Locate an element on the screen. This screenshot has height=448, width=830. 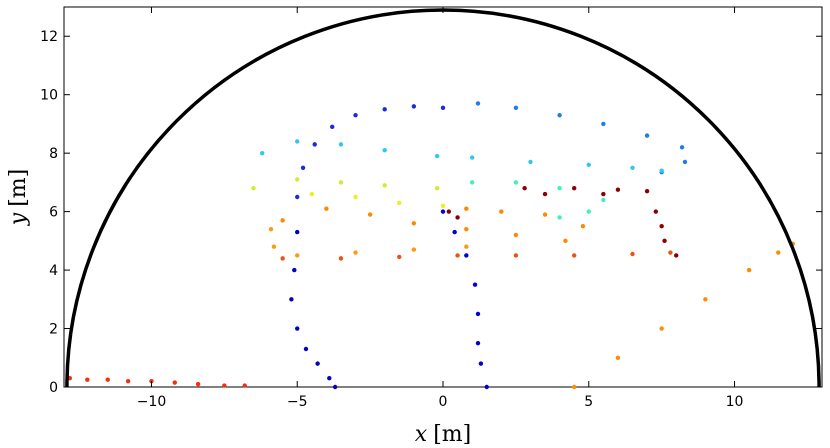
y-tick-label: 6 is located at coordinates (53, 213).